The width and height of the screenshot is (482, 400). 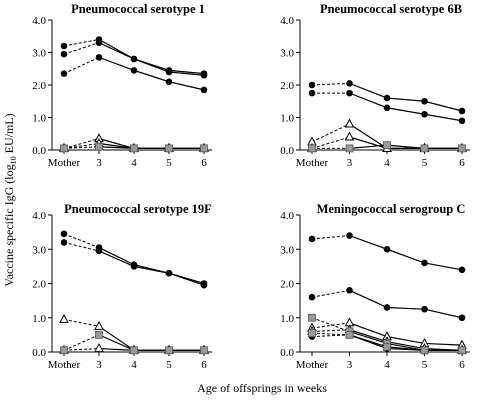 I want to click on y-axis-label: Vaccine specific IgG (log10 EU/mL), so click(x=10, y=199).